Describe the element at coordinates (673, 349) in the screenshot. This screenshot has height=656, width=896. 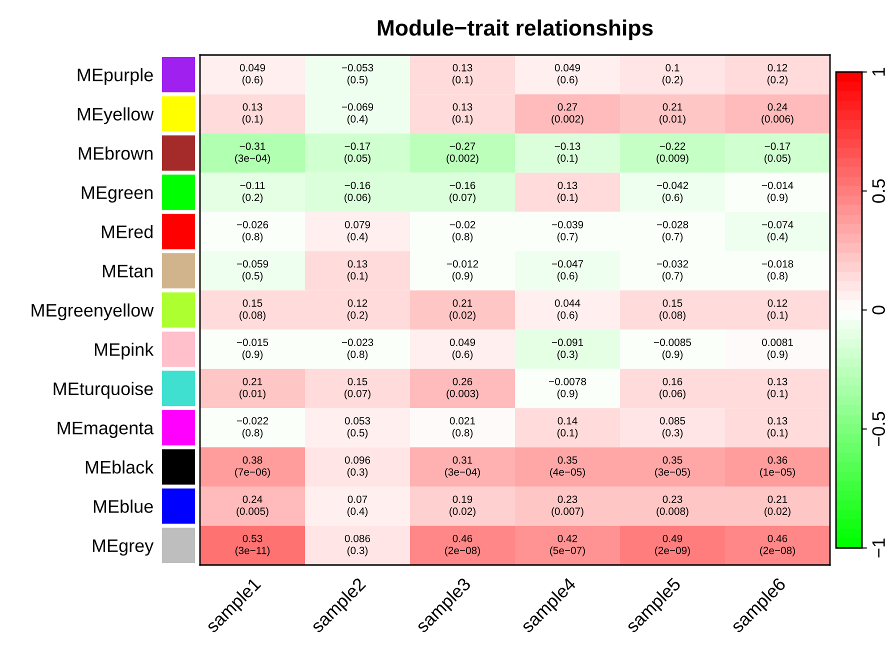
I see `data-label: −0.0085 (0.9)` at that location.